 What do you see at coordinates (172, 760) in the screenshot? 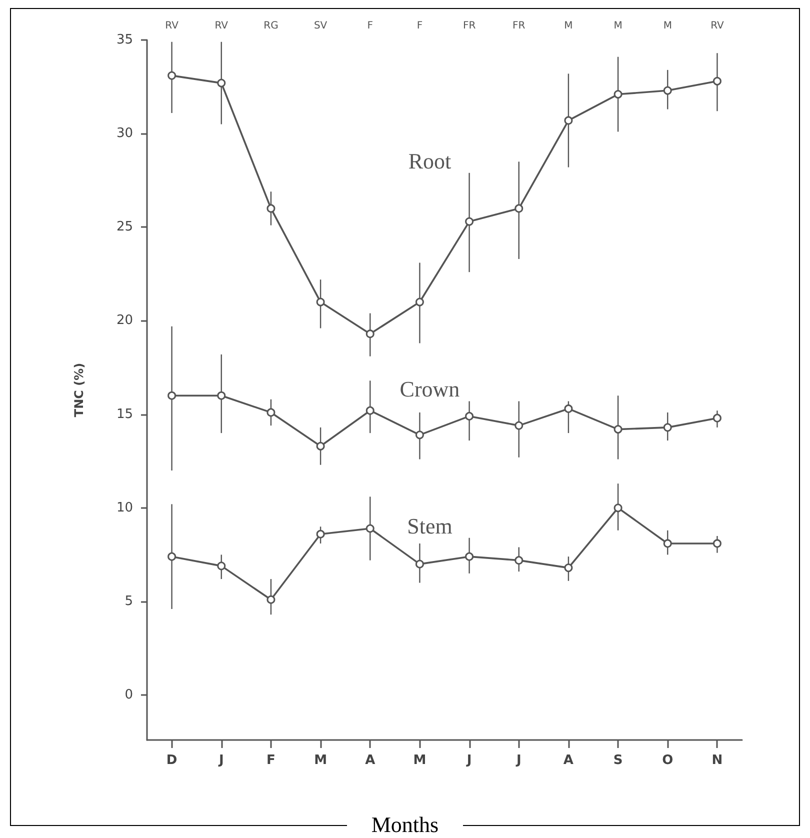
I see `x-tick-label: D` at bounding box center [172, 760].